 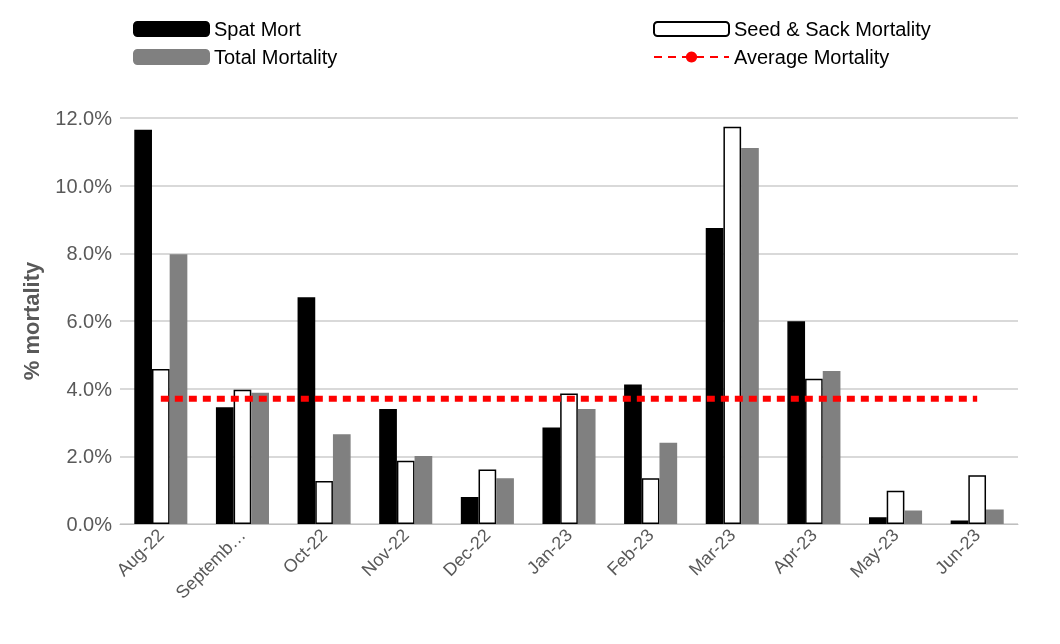 I want to click on y-tick-label: 4.0%, so click(x=89, y=388).